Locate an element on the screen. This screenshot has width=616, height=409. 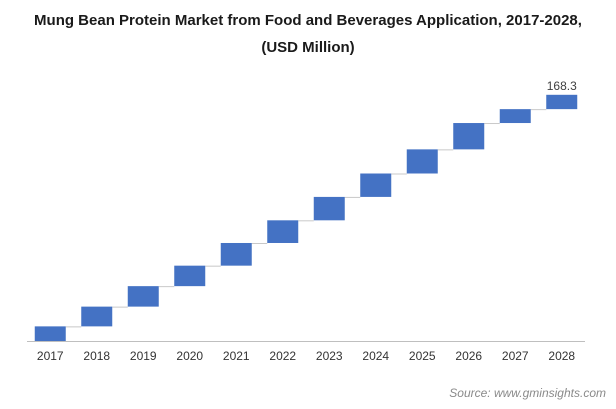
x-tick-label-2023: 2023 is located at coordinates (329, 356).